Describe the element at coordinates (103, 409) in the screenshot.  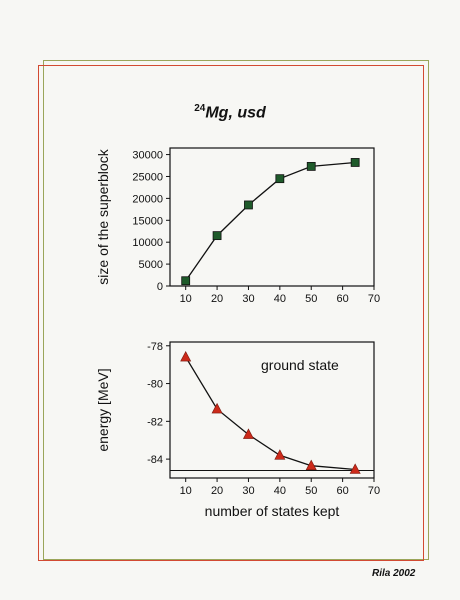
I see `y-axis-label: energy [MeV]` at that location.